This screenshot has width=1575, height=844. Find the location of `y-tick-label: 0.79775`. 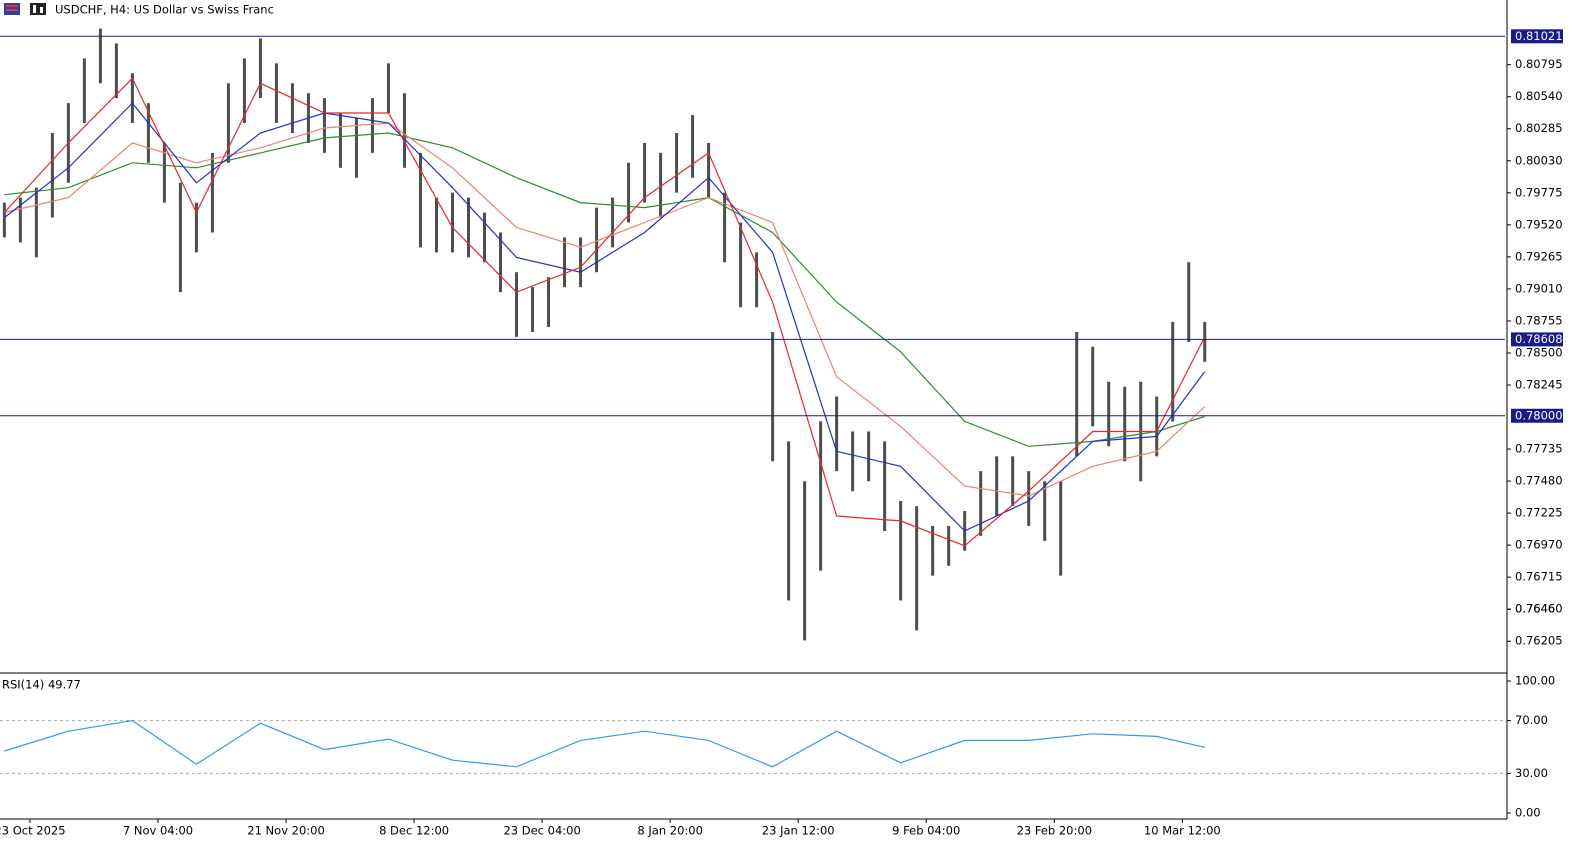

y-tick-label: 0.79775 is located at coordinates (1539, 192).